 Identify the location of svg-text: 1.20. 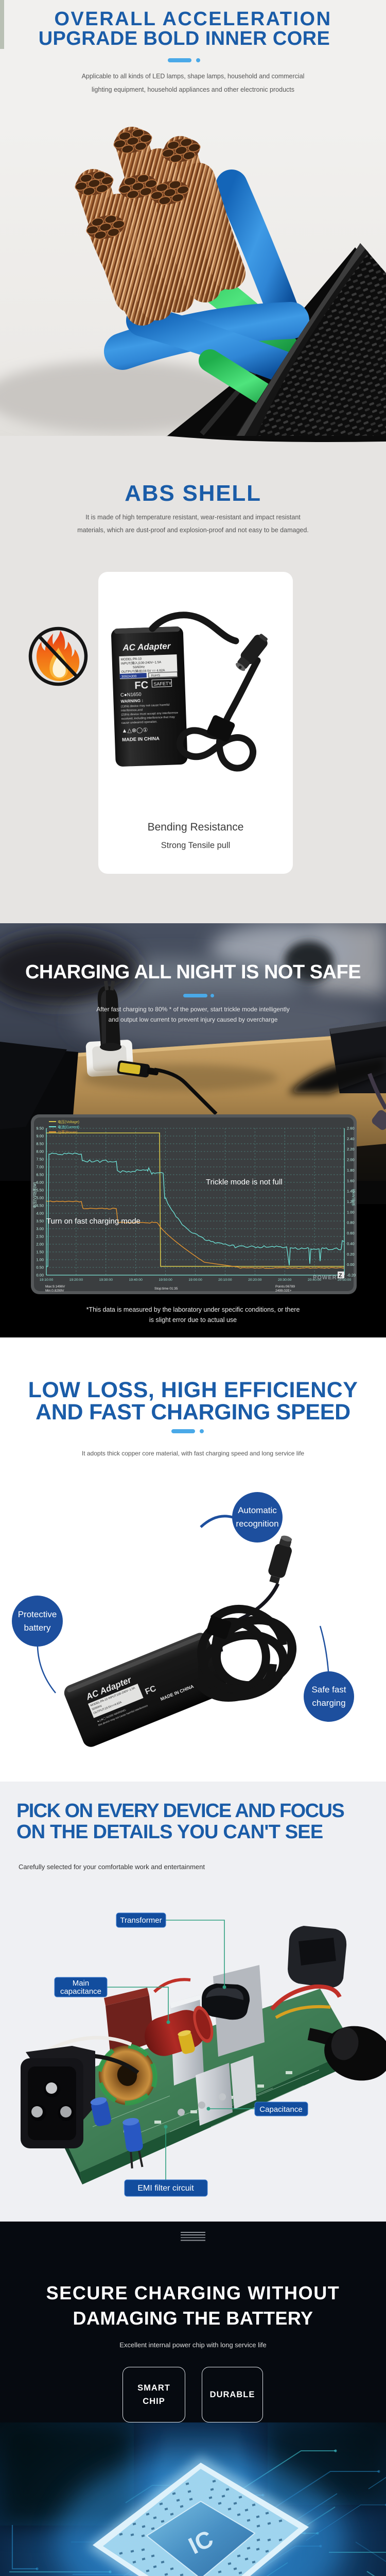
(351, 1201).